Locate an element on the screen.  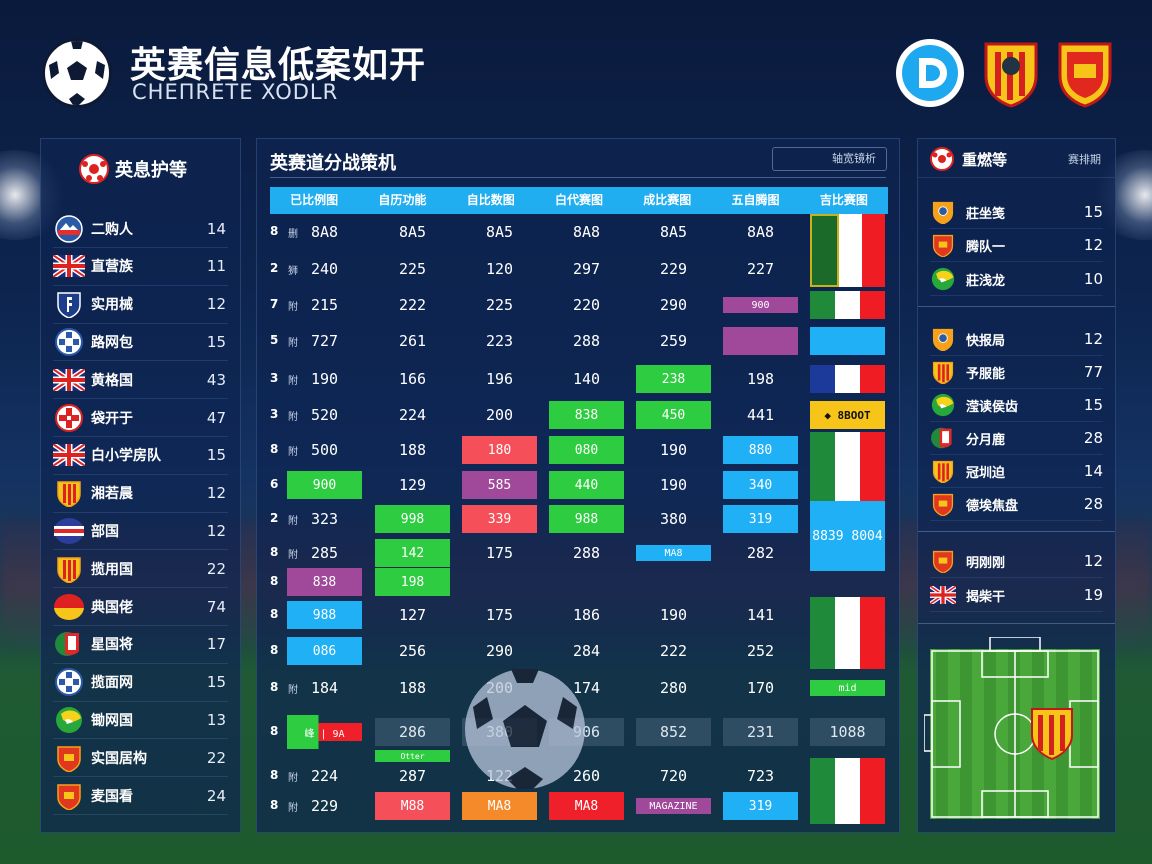
table-cell: 285 is located at coordinates (324, 553).